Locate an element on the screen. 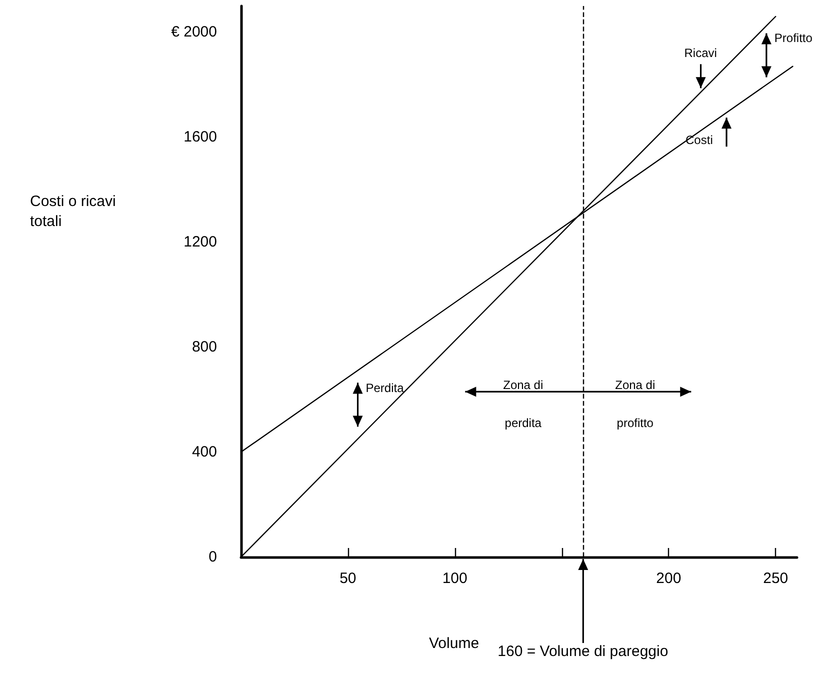 The height and width of the screenshot is (677, 833). x-tick-label: 100 is located at coordinates (455, 578).